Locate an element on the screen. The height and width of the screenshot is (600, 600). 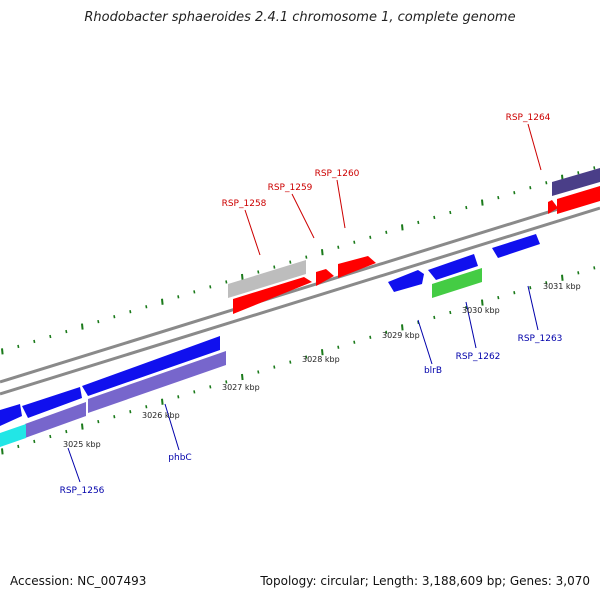
gene-rsp-1265-feature is located at coordinates (576, 182).